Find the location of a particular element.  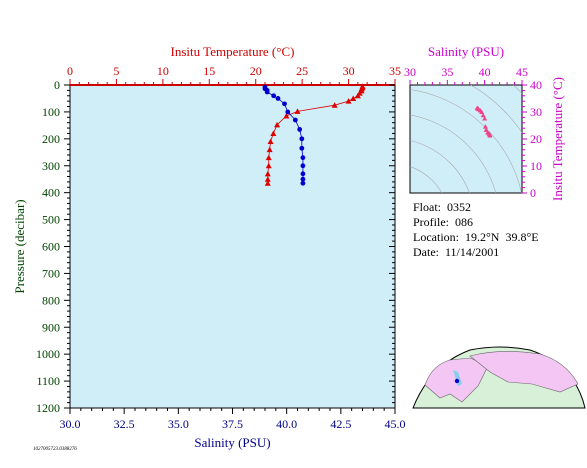

ts-x-tick-label: 35 is located at coordinates (447, 72).